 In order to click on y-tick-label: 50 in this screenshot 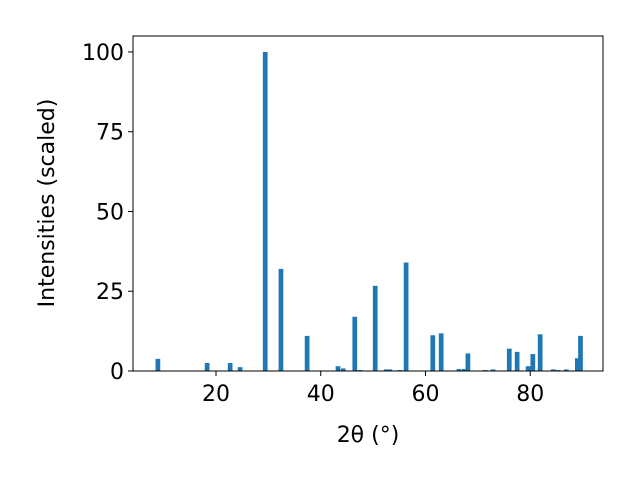, I will do `click(110, 212)`.